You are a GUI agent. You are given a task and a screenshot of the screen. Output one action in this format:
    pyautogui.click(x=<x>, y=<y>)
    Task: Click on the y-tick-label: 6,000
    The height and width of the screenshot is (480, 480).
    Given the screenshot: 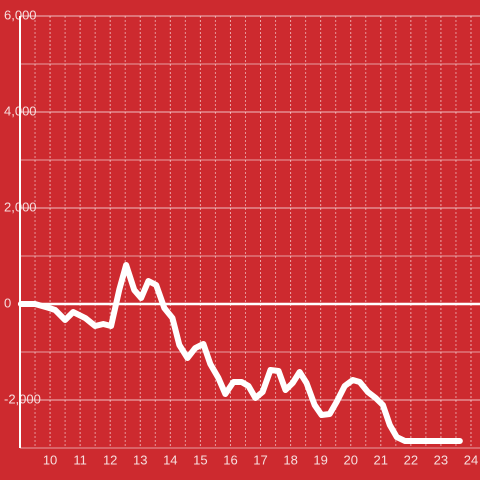 What is the action you would take?
    pyautogui.click(x=20, y=14)
    